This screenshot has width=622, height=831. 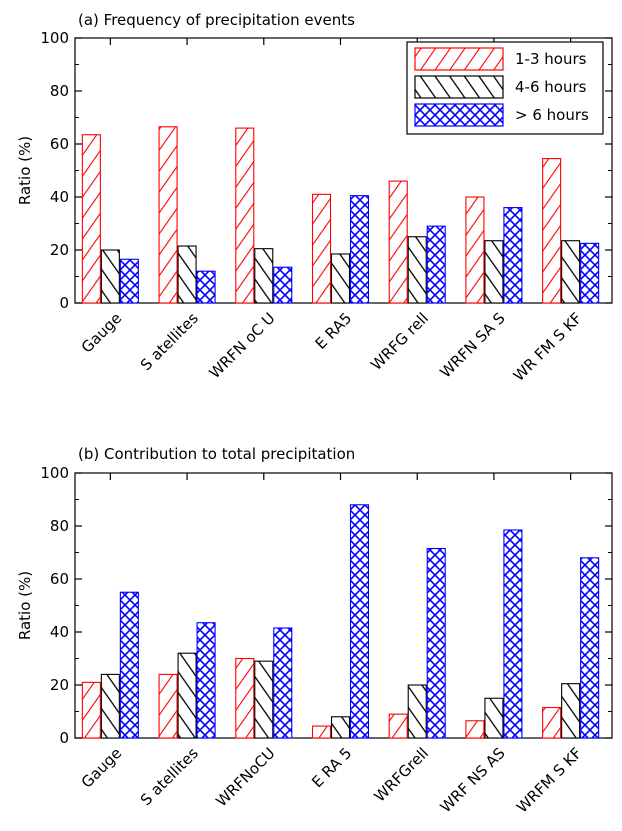 I want to click on chart-title: (b) Contribution to total precipitation, so click(x=216, y=454).